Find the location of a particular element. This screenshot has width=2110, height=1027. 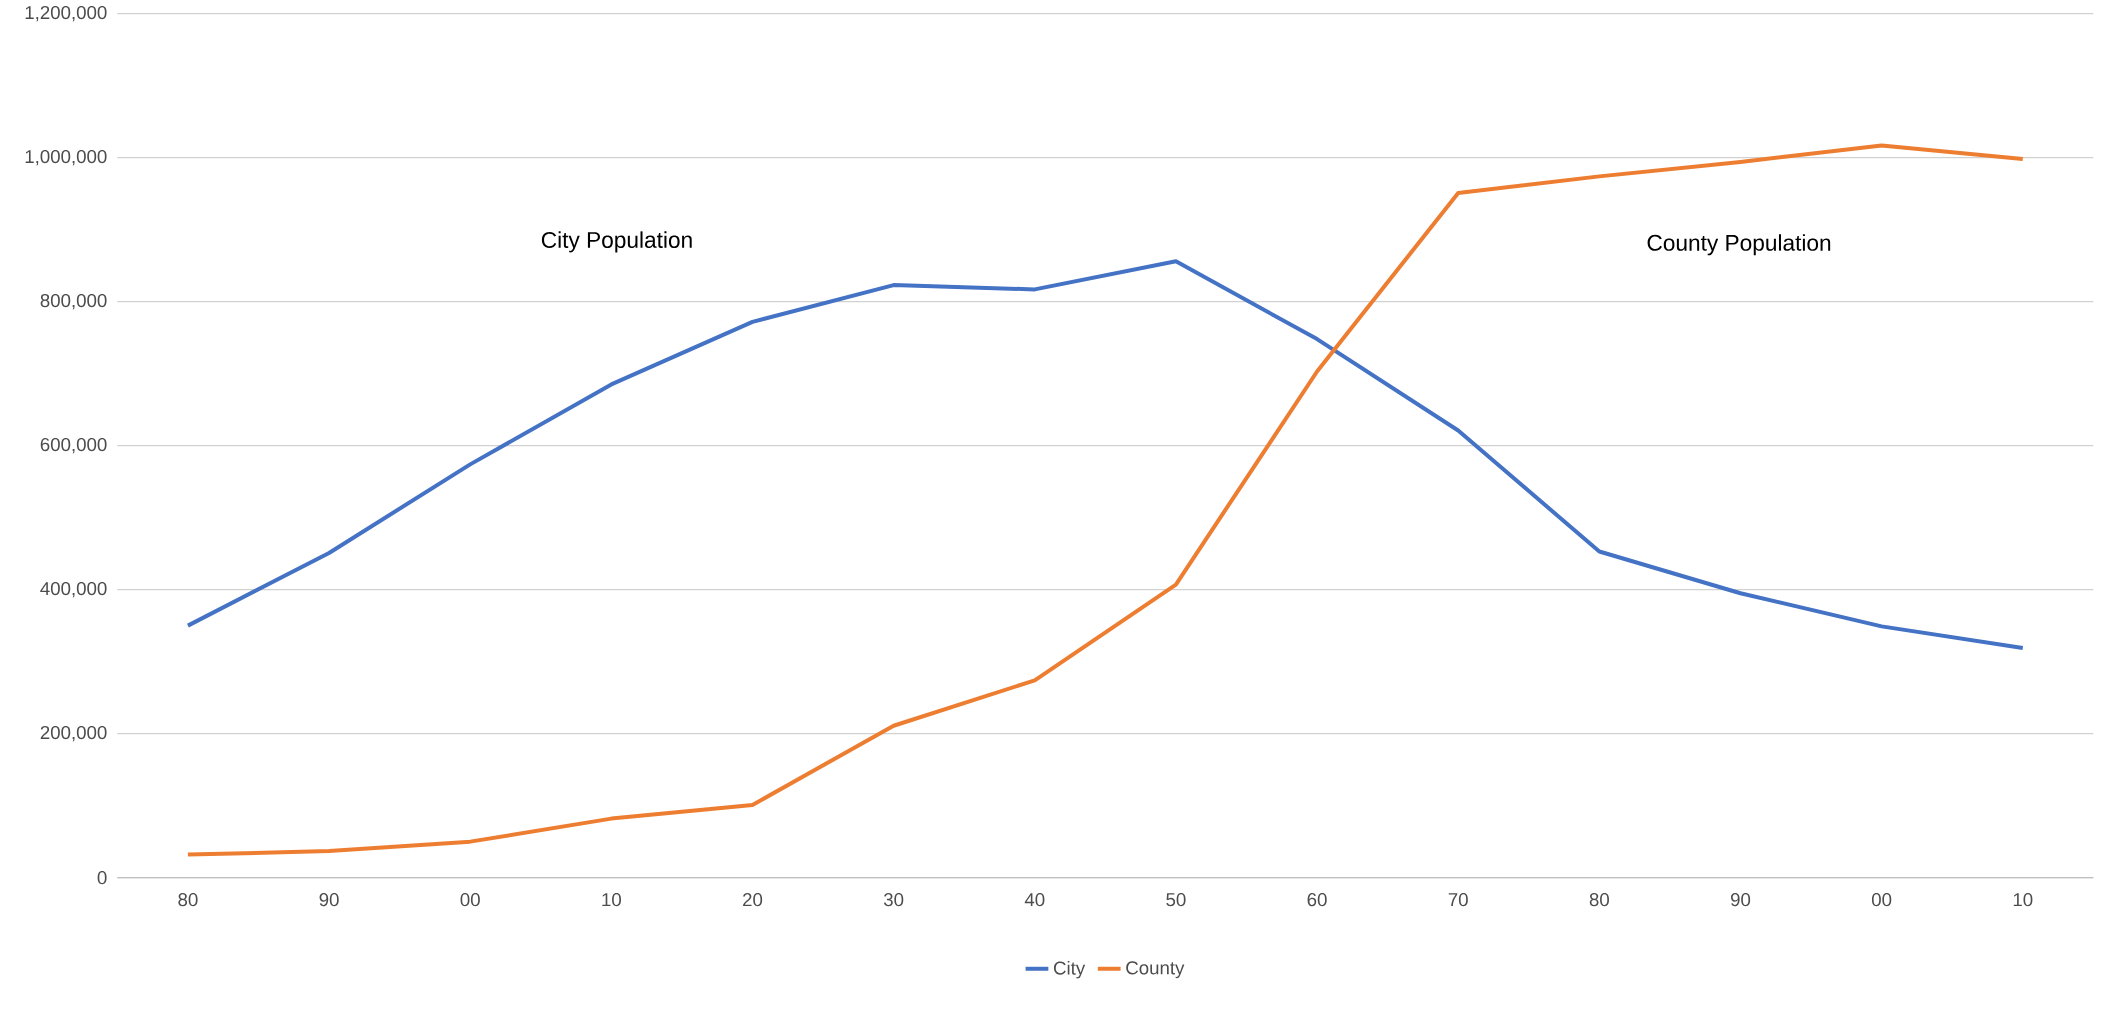

legend-label: City is located at coordinates (1069, 970).